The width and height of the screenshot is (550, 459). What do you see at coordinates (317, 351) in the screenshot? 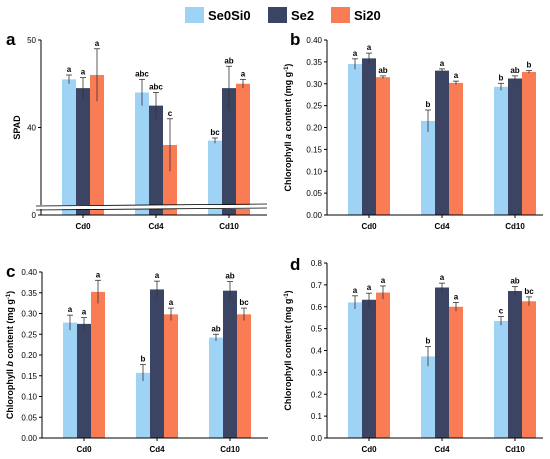
I see `y-tick-label: 0.4` at bounding box center [317, 351].